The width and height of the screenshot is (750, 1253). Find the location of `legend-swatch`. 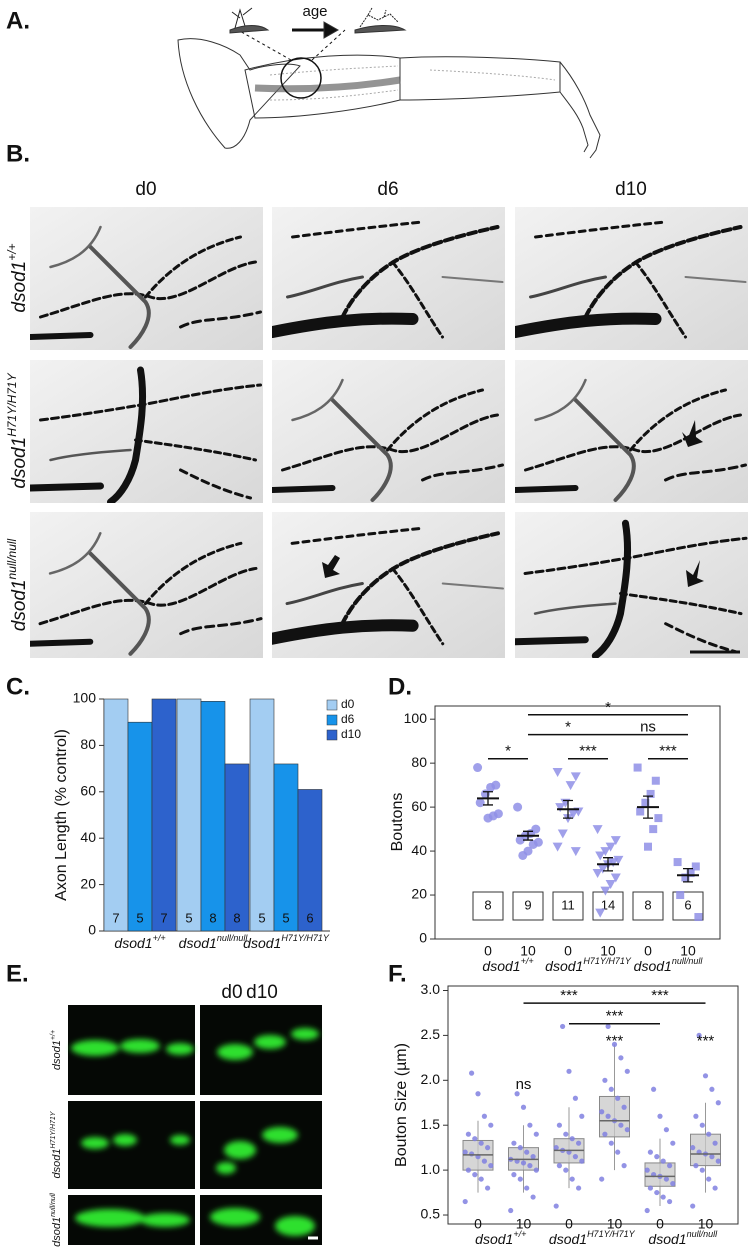

legend-swatch is located at coordinates (332, 735).